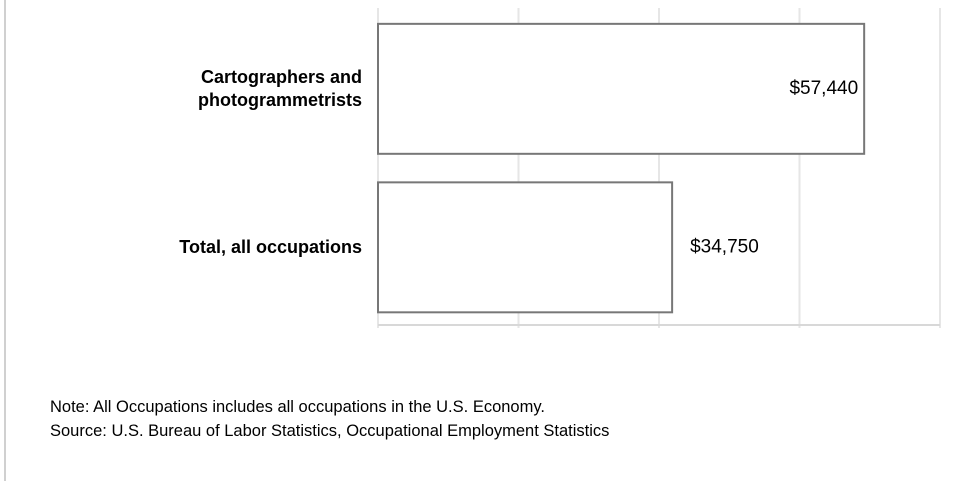  Describe the element at coordinates (724, 246) in the screenshot. I see `value-label: $34,750` at that location.